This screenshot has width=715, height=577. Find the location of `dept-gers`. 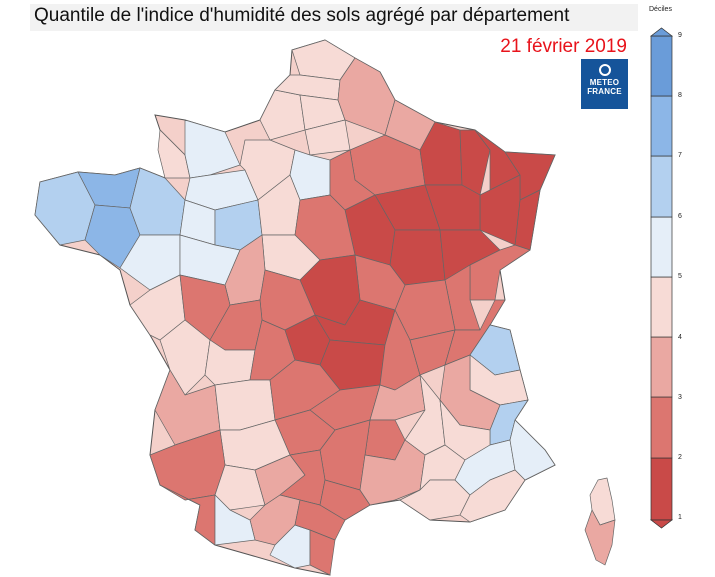

dept-gers is located at coordinates (240, 487).